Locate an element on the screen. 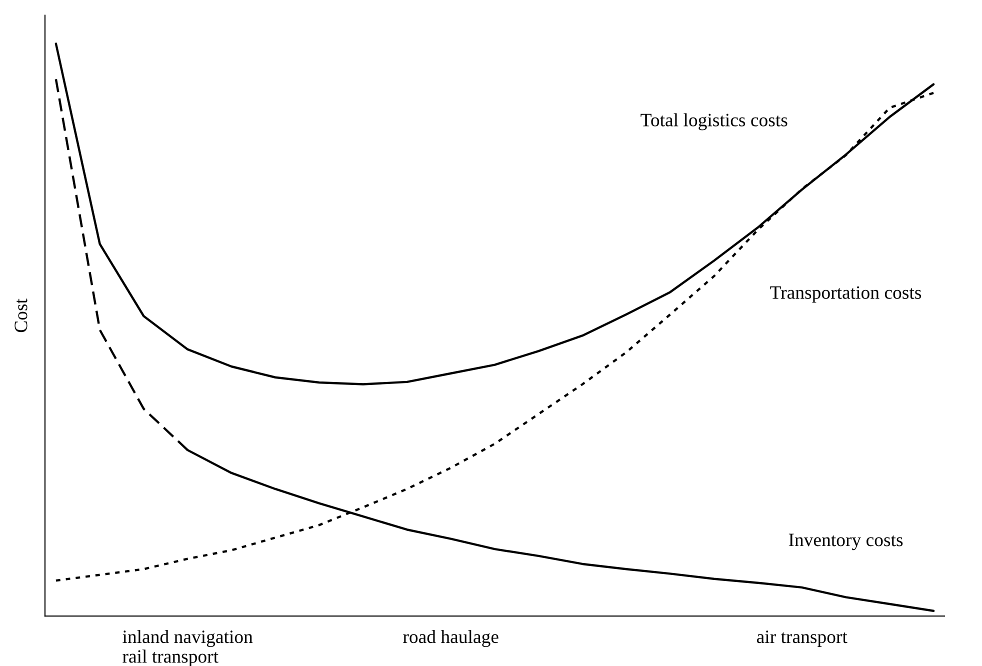  x-tick-label: air transport is located at coordinates (802, 638).